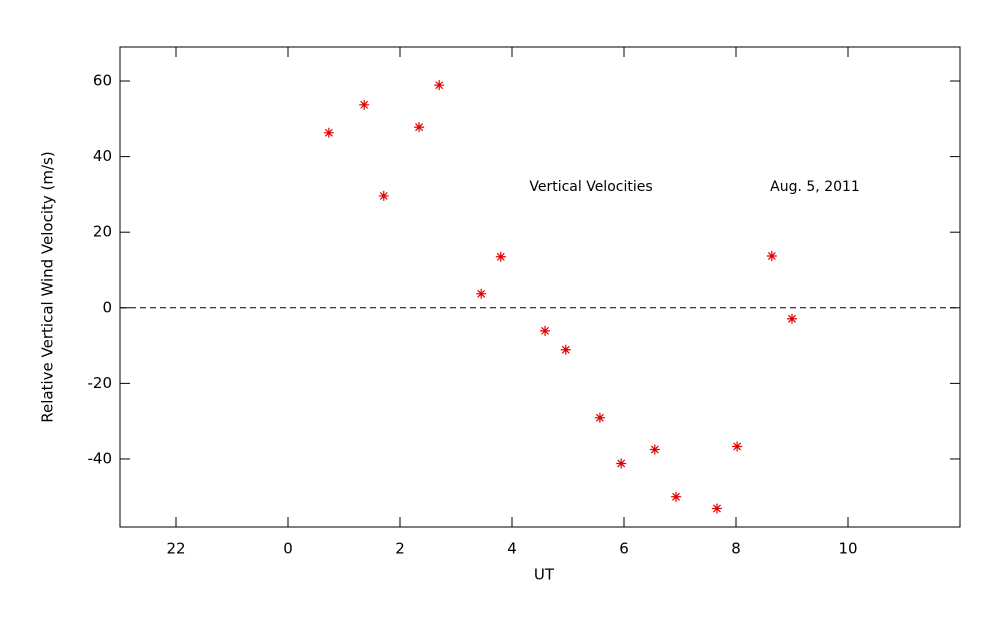  What do you see at coordinates (107, 307) in the screenshot?
I see `y-tick-label: 0` at bounding box center [107, 307].